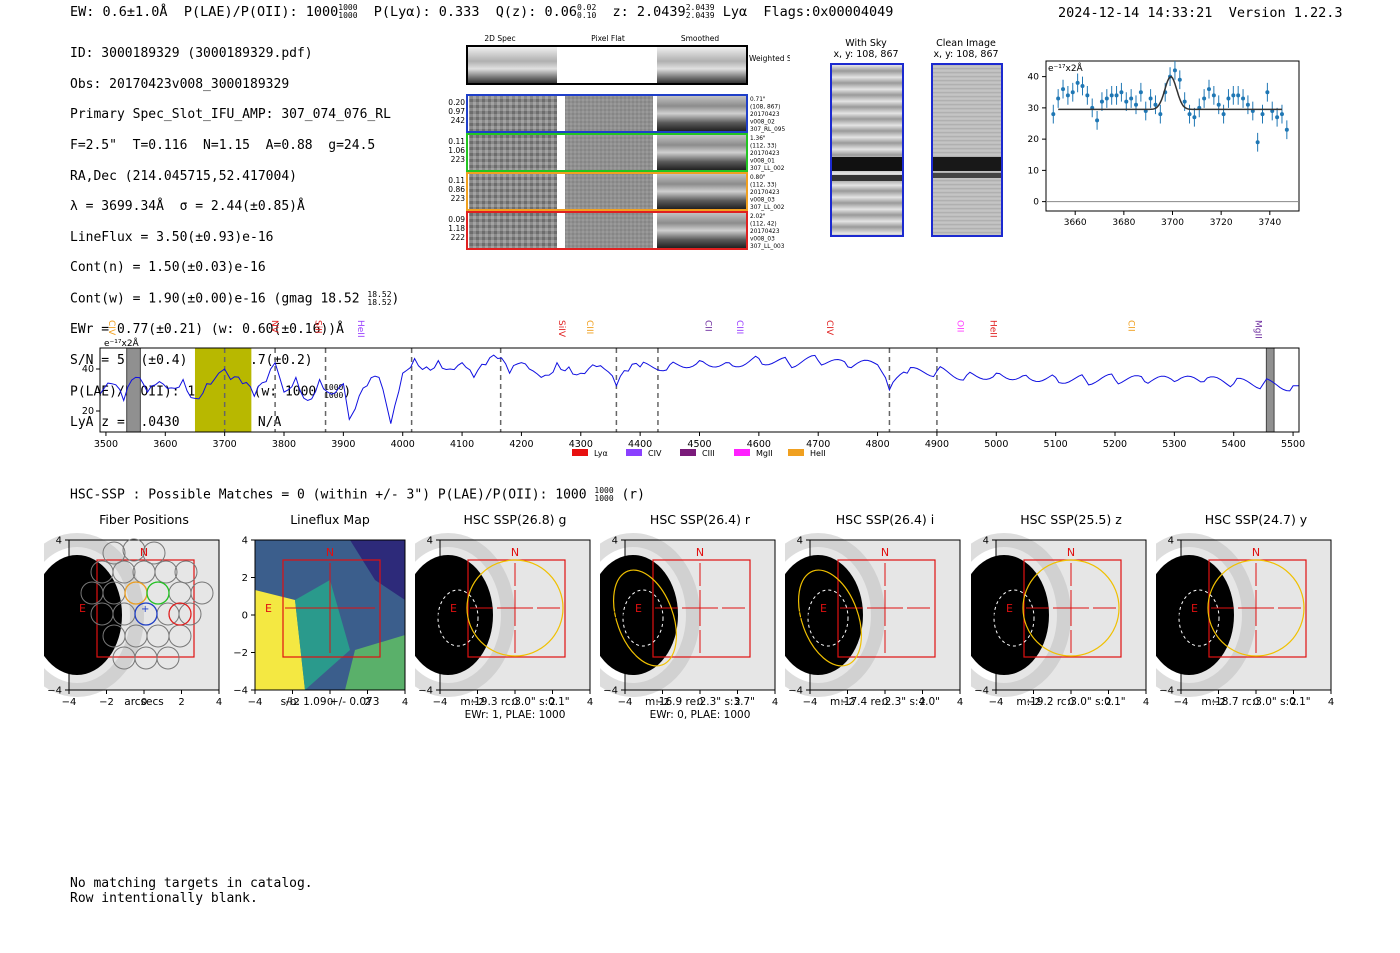 Image resolution: width=1400 pixels, height=953 pixels. Describe the element at coordinates (765, 193) in the screenshot. I see `cutout-right-value: 20170423` at that location.